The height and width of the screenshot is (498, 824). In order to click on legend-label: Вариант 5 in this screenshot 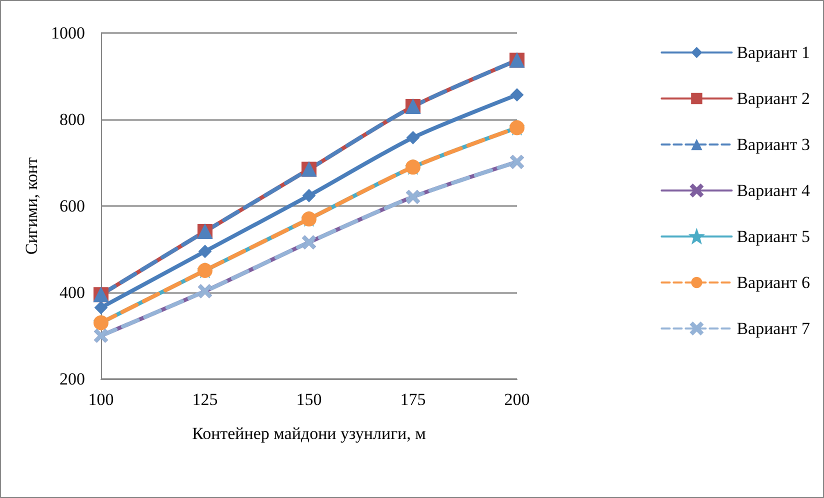, I will do `click(773, 236)`.